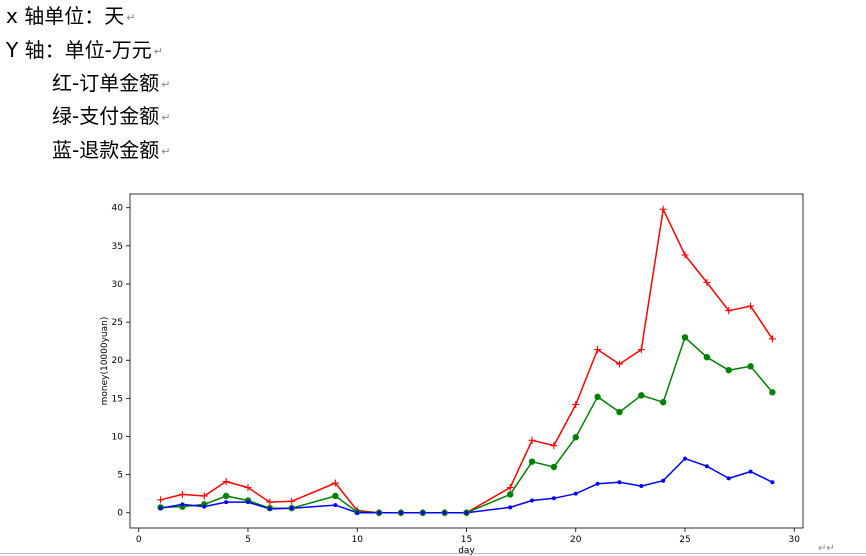 The width and height of the screenshot is (866, 556). What do you see at coordinates (118, 361) in the screenshot?
I see `y-tick-label: 20` at bounding box center [118, 361].